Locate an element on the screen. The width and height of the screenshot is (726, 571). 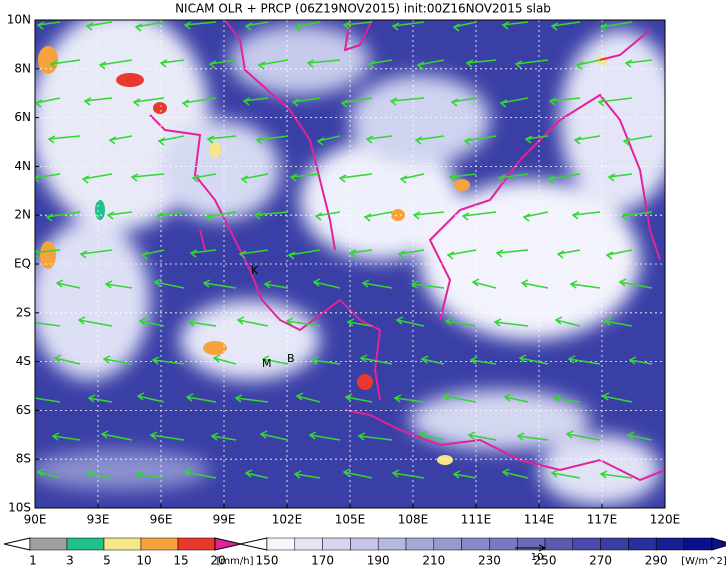
vector-reference-label: 10 is located at coordinates (537, 557).